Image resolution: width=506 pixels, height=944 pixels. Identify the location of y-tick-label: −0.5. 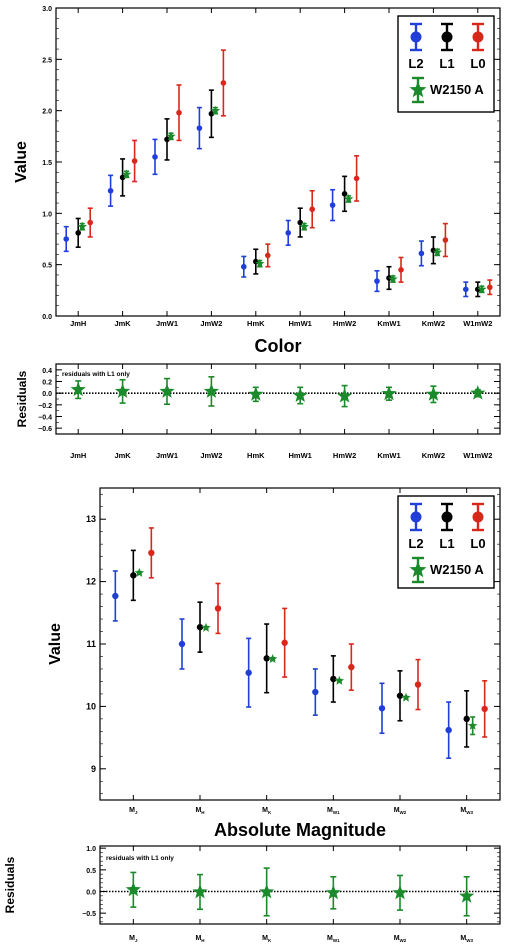
(89, 914).